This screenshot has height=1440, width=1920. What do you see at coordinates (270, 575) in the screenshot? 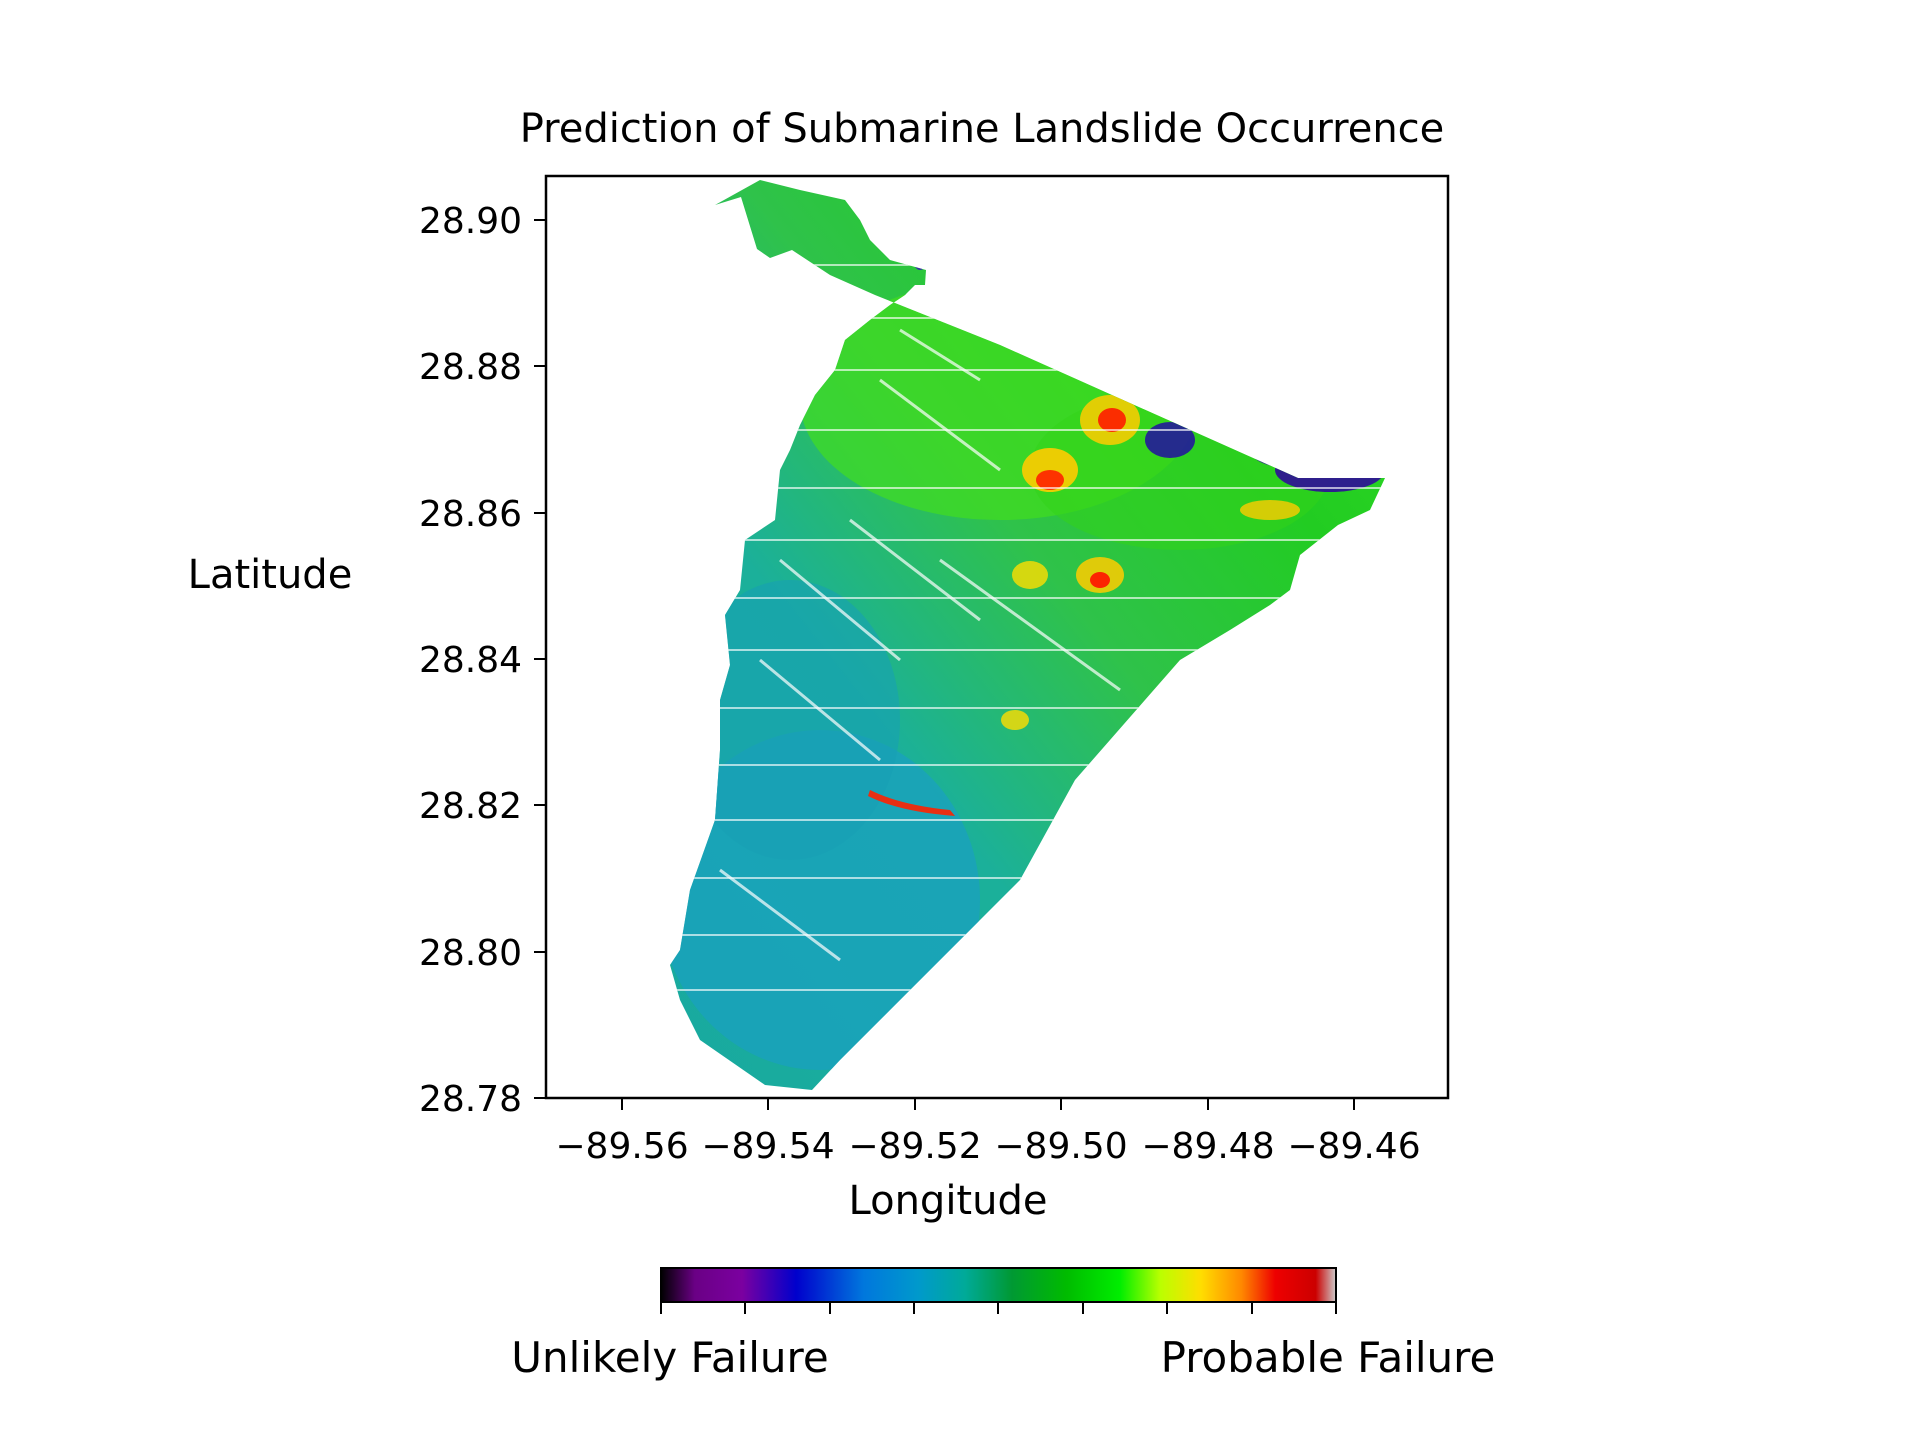
I see `y-axis-label: Latitude` at bounding box center [270, 575].